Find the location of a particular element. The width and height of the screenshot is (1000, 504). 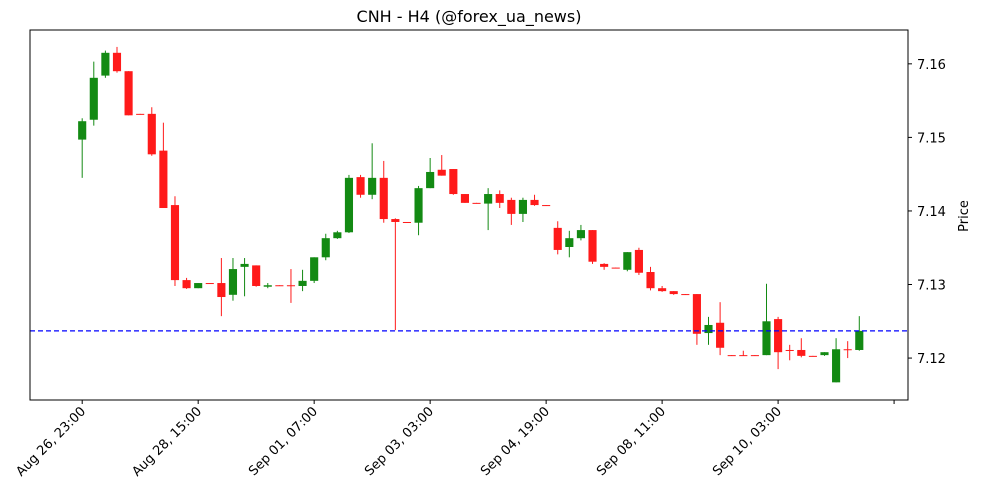

y-tick-label: 7.15 is located at coordinates (931, 138).